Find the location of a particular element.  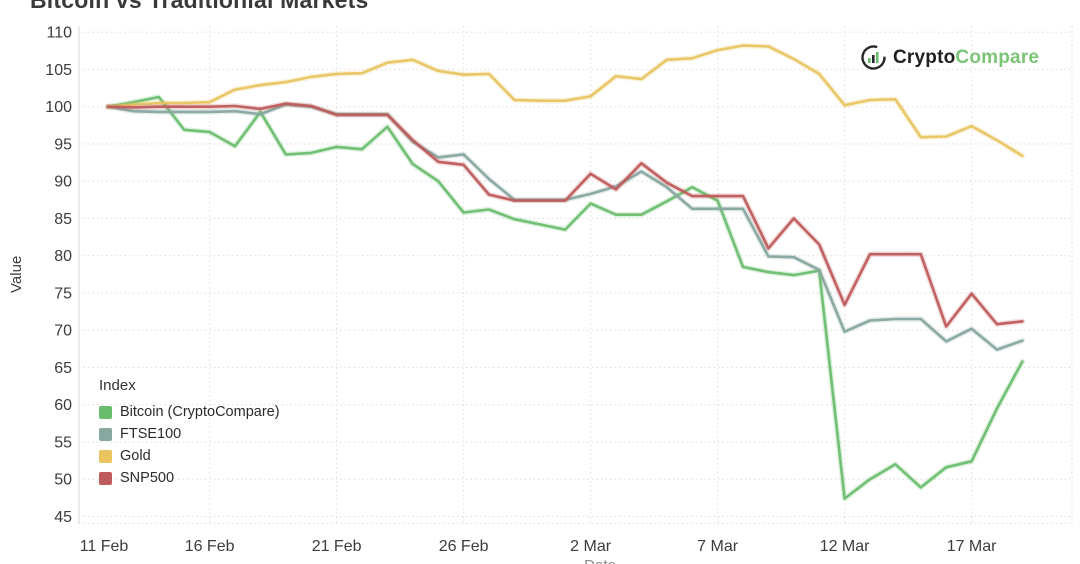

x-tick-label: 2 Mar is located at coordinates (591, 546).